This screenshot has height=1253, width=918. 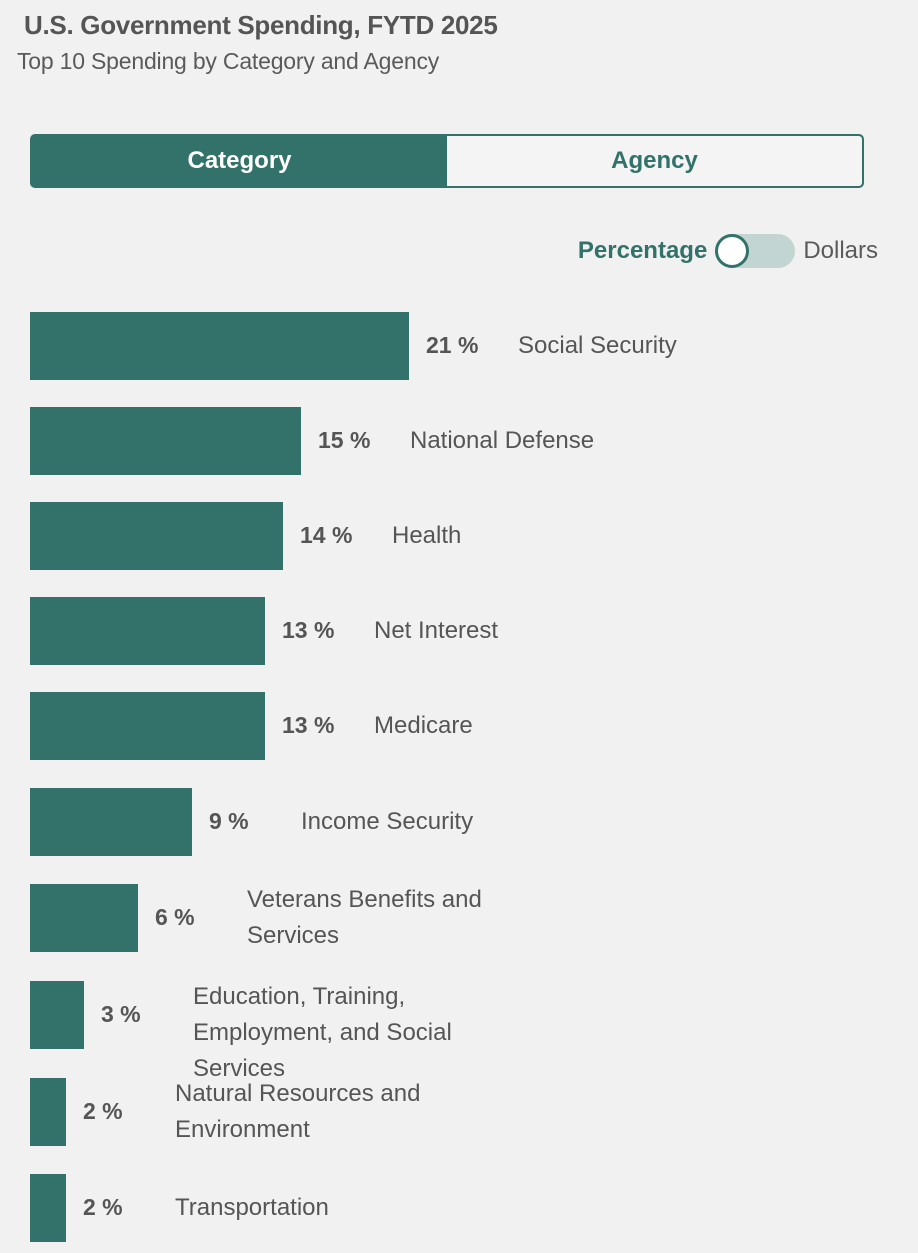 What do you see at coordinates (436, 630) in the screenshot?
I see `category-label: Net Interest` at bounding box center [436, 630].